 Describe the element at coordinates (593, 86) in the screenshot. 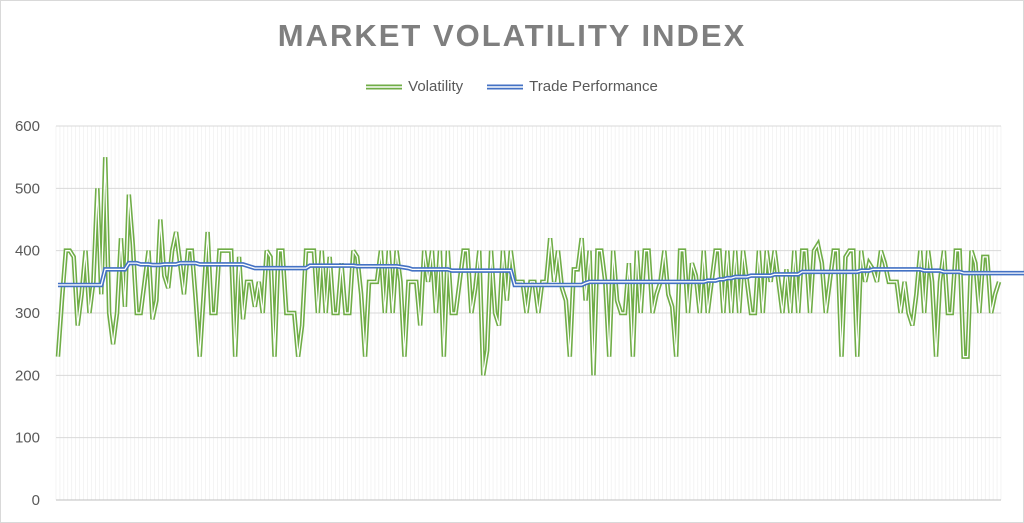

I see `legend-label-trade-performance: Trade Performance` at that location.